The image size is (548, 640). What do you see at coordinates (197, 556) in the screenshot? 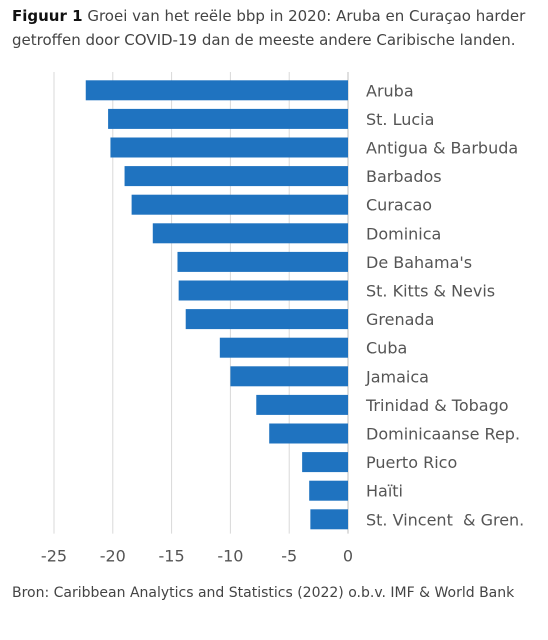
I see `x-tick-labels: -25 -20 -15 -10 -5 0` at bounding box center [197, 556].